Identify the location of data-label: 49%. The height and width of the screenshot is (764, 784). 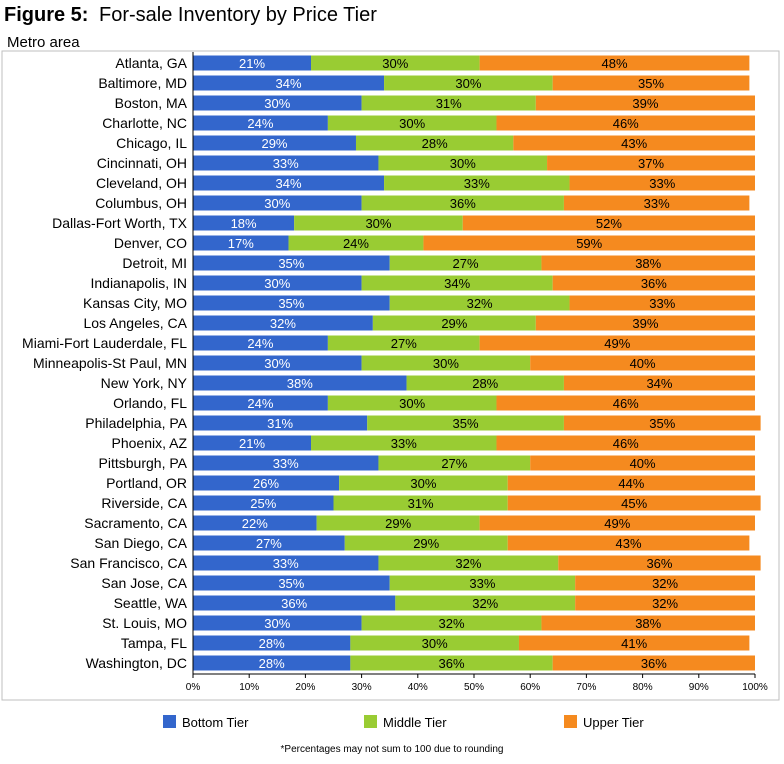
(617, 343).